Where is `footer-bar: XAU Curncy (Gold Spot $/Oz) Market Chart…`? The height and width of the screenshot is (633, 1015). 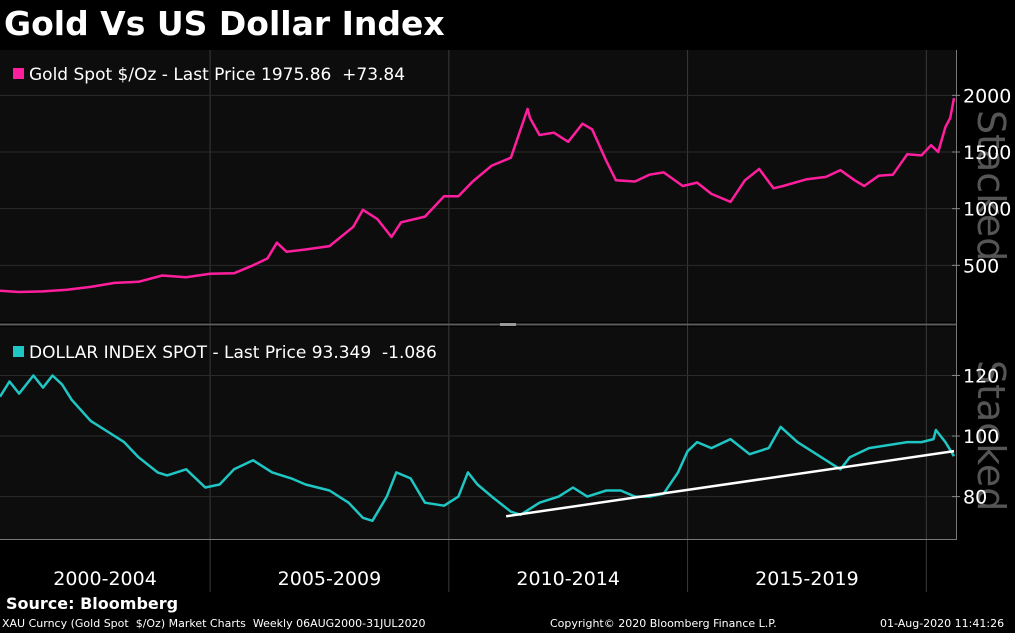 footer-bar: XAU Curncy (Gold Spot $/Oz) Market Chart… is located at coordinates (507, 623).